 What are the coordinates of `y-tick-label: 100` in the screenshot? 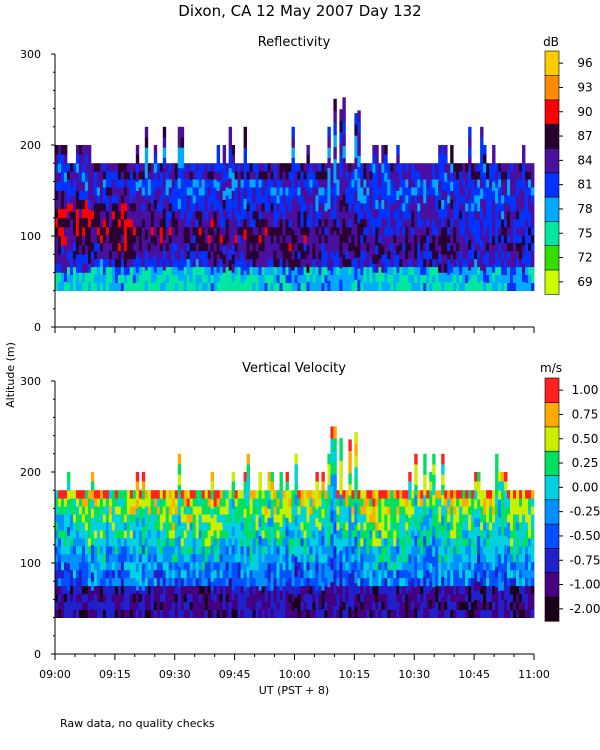 It's located at (30, 236).